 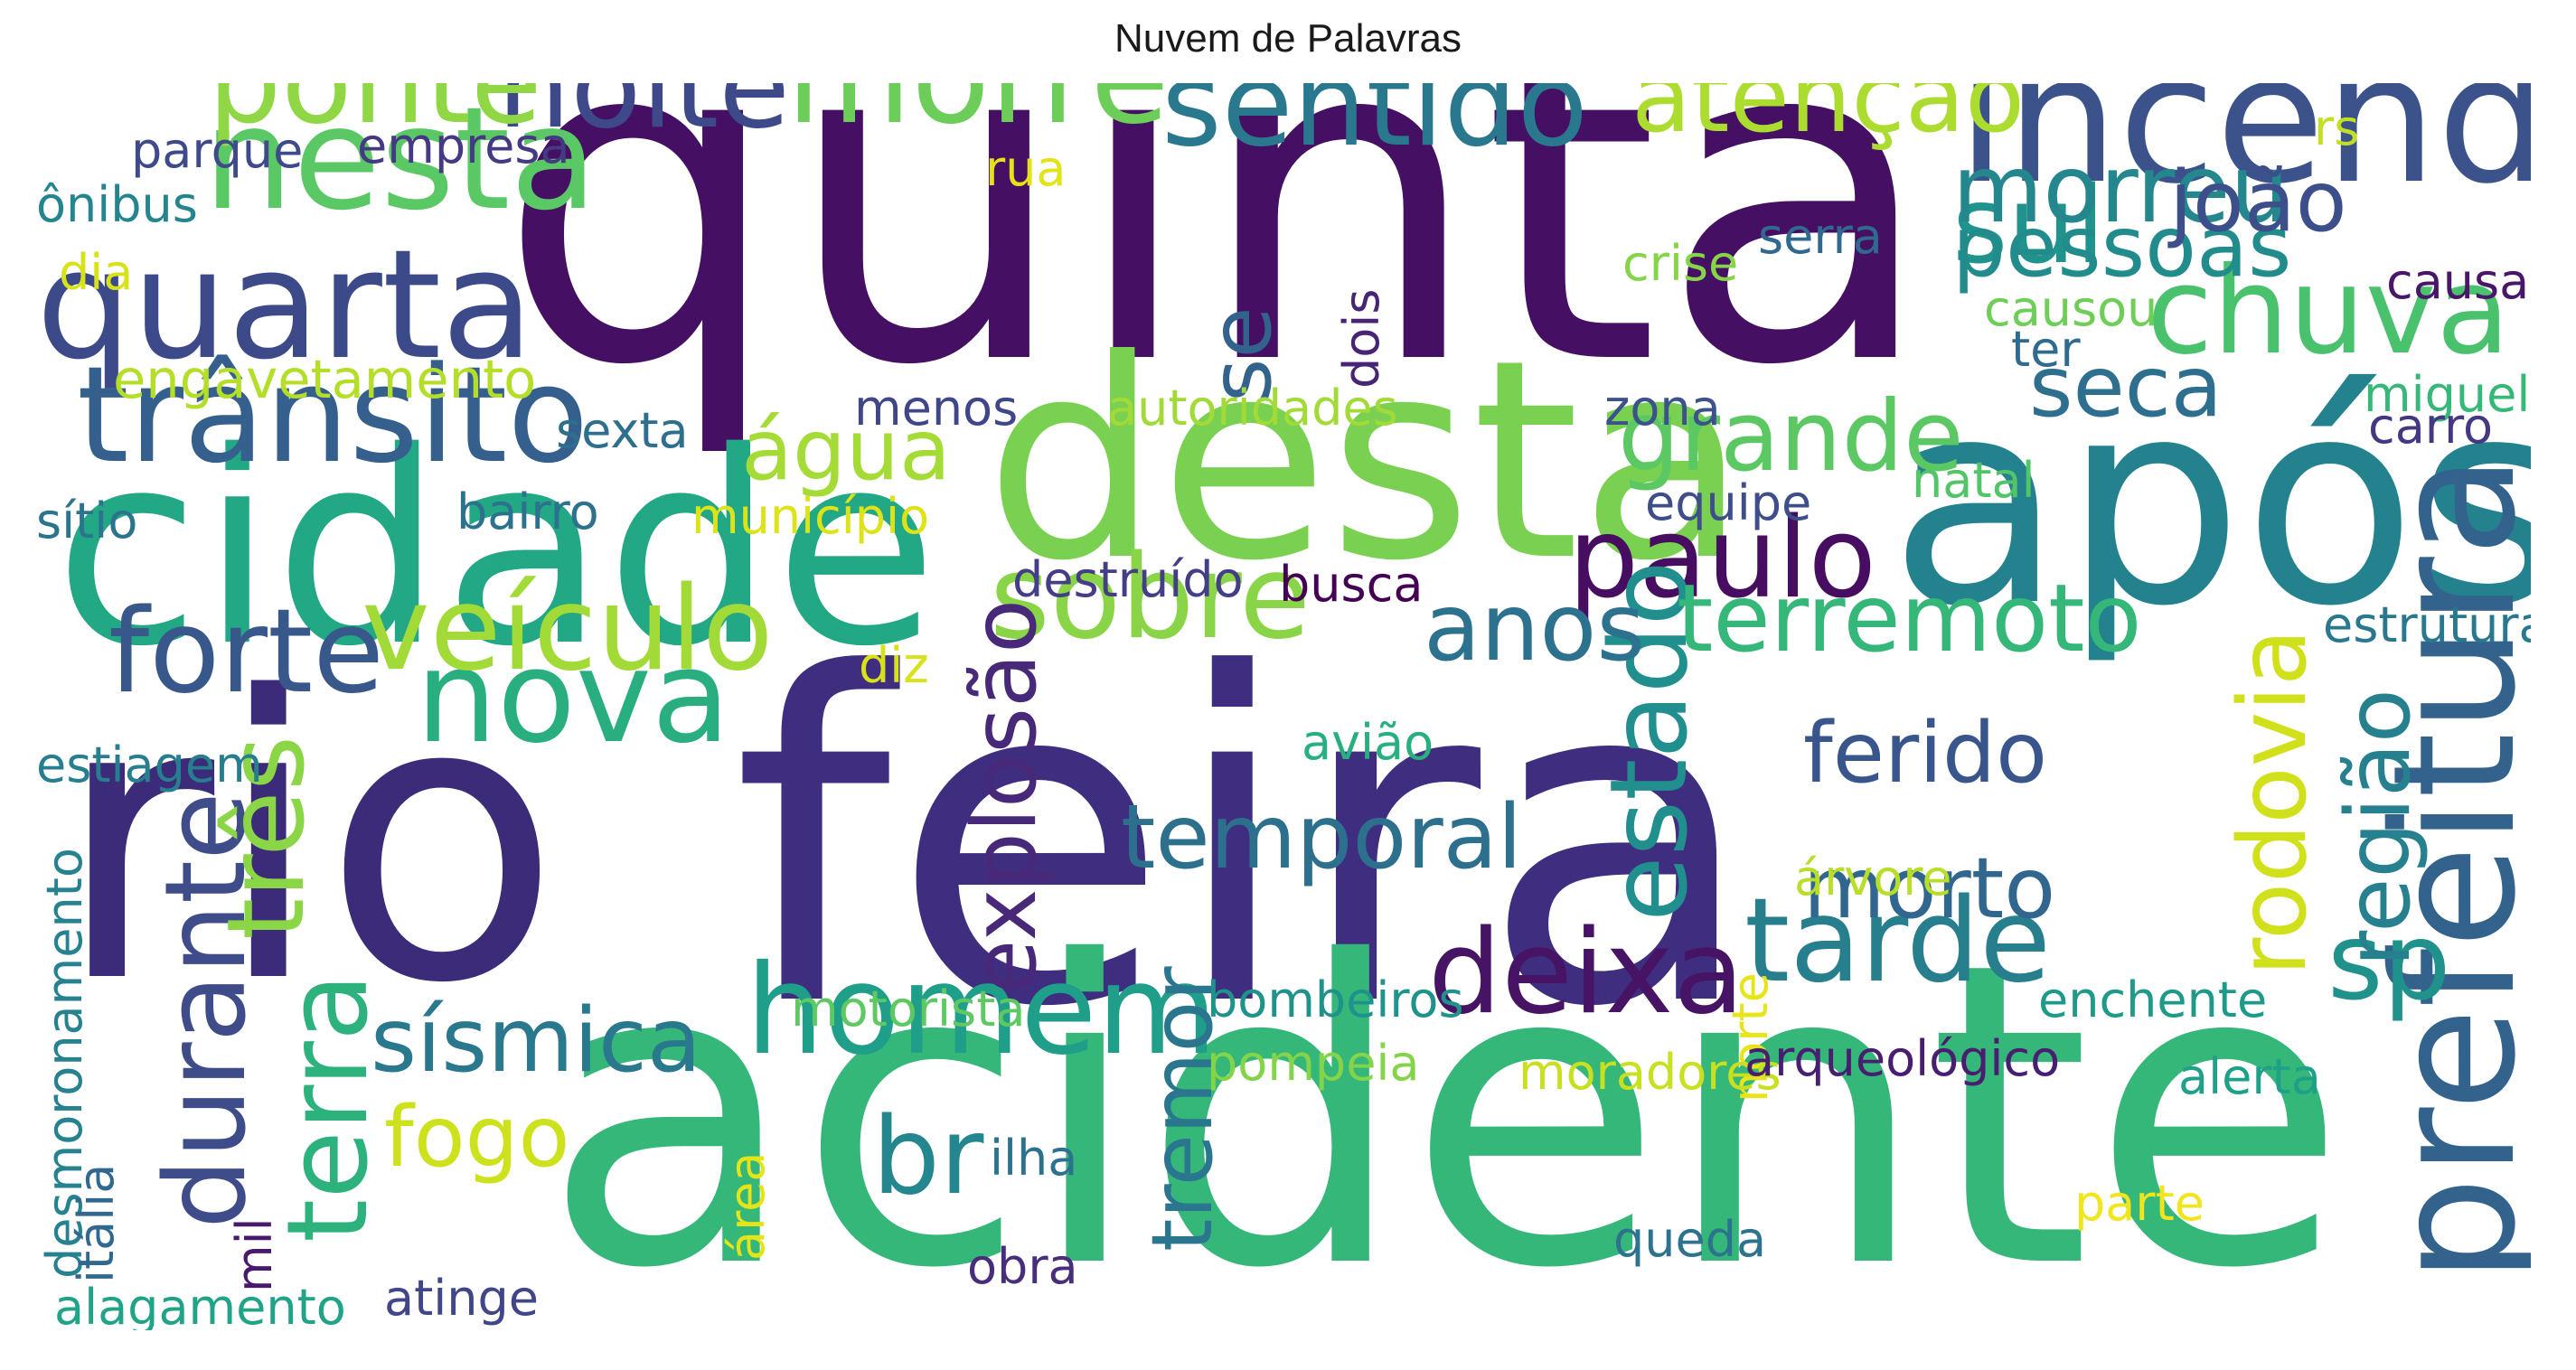 I want to click on word-46: pessoas, so click(x=2122, y=247).